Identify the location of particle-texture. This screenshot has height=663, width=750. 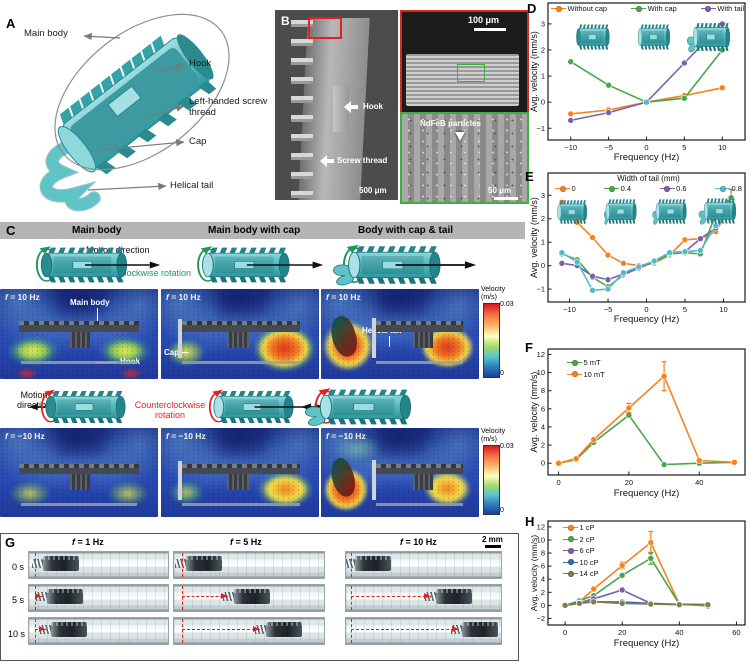
(464, 158).